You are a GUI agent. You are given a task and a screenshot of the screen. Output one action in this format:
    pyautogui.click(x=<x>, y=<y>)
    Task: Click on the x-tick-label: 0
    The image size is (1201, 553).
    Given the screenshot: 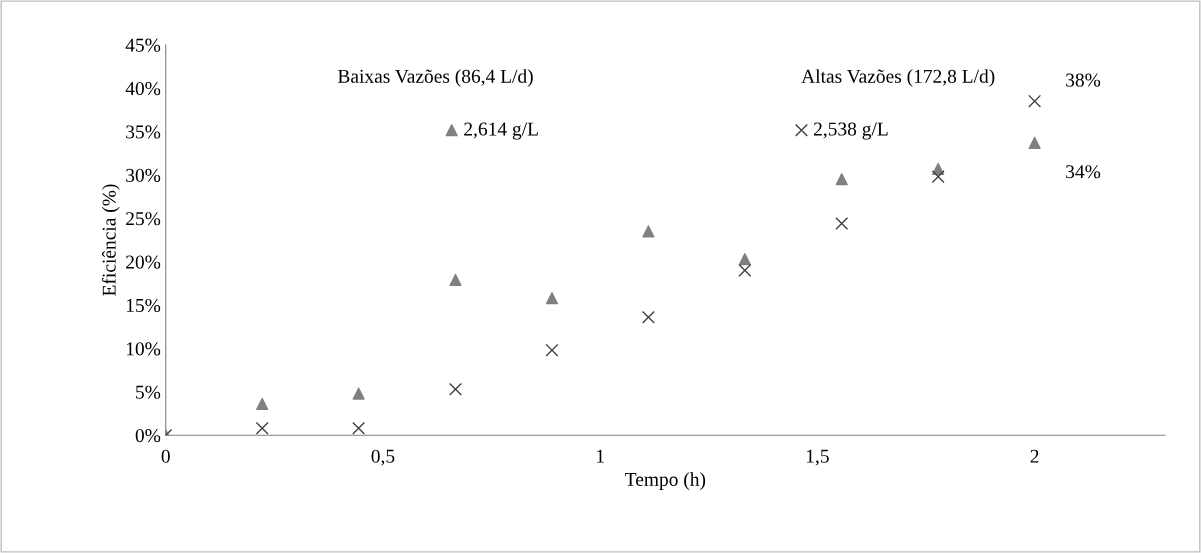 What is the action you would take?
    pyautogui.click(x=165, y=456)
    